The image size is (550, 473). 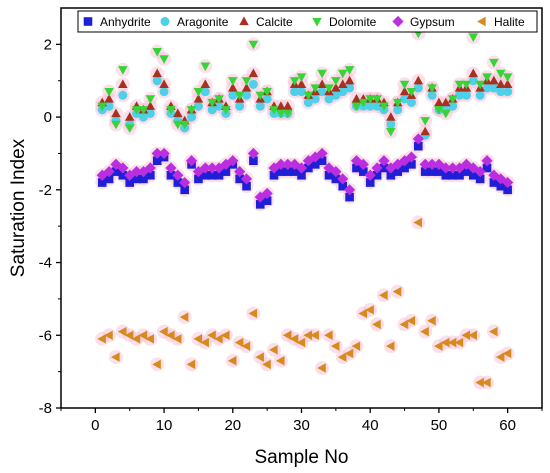 What do you see at coordinates (266, 22) in the screenshot?
I see `legend-item-calcite: Calcite` at bounding box center [266, 22].